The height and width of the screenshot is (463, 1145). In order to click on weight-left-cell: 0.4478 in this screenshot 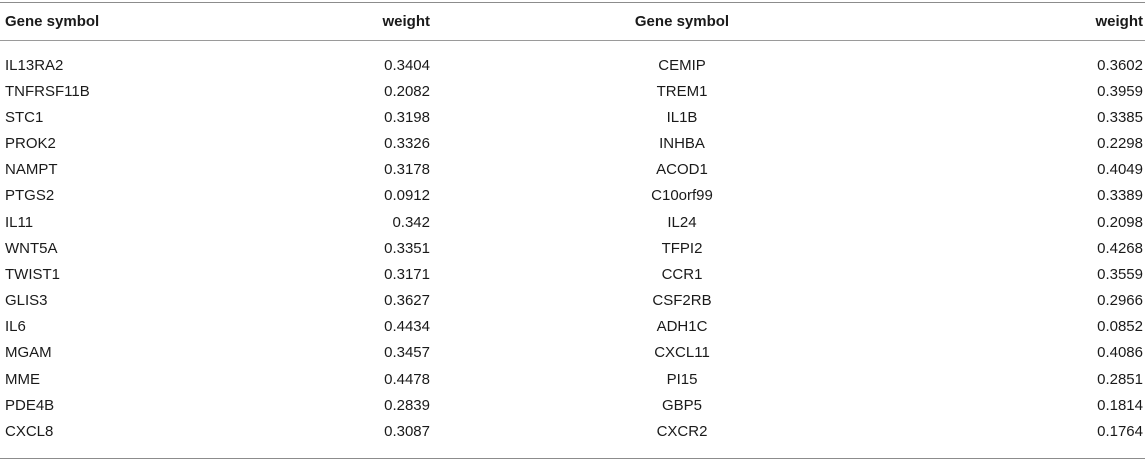, I will do `click(407, 379)`.